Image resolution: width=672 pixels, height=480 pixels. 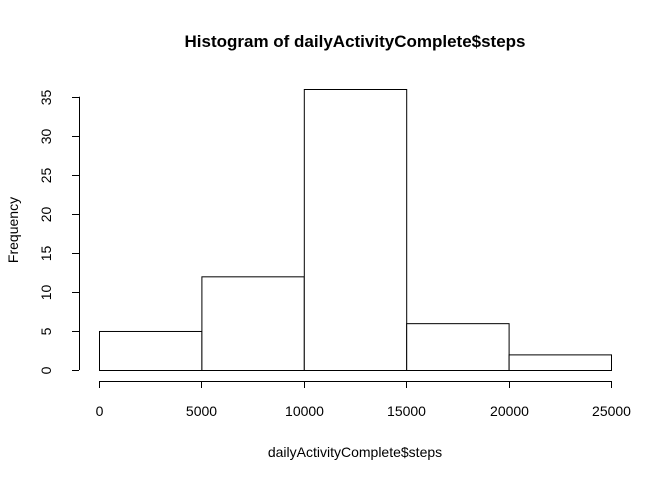 I want to click on x-tick-label-2: 10000, so click(x=304, y=411).